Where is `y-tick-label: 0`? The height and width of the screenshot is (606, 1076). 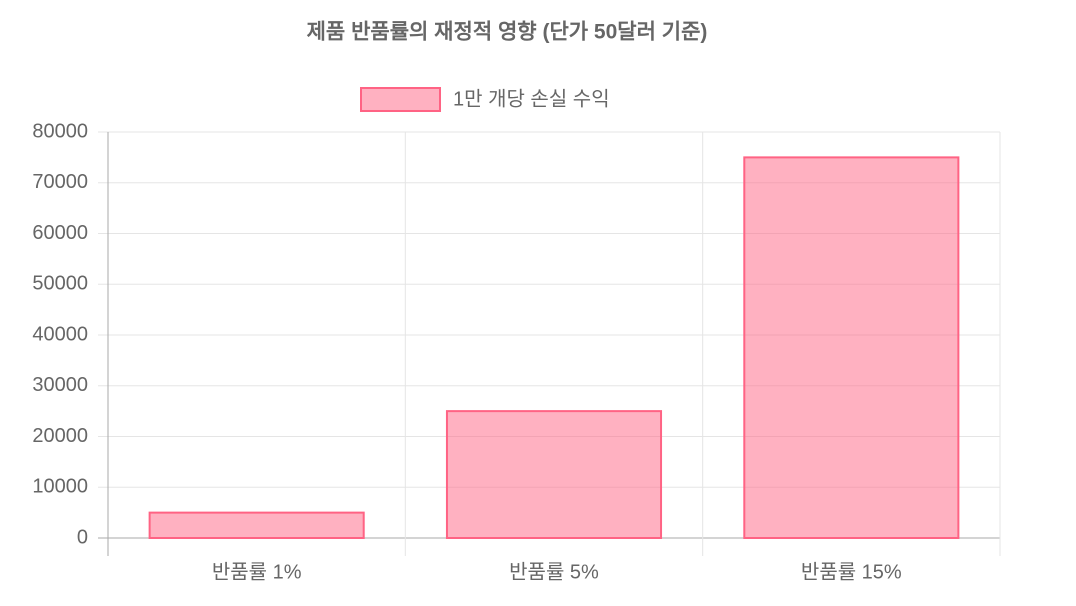
y-tick-label: 0 is located at coordinates (82, 537).